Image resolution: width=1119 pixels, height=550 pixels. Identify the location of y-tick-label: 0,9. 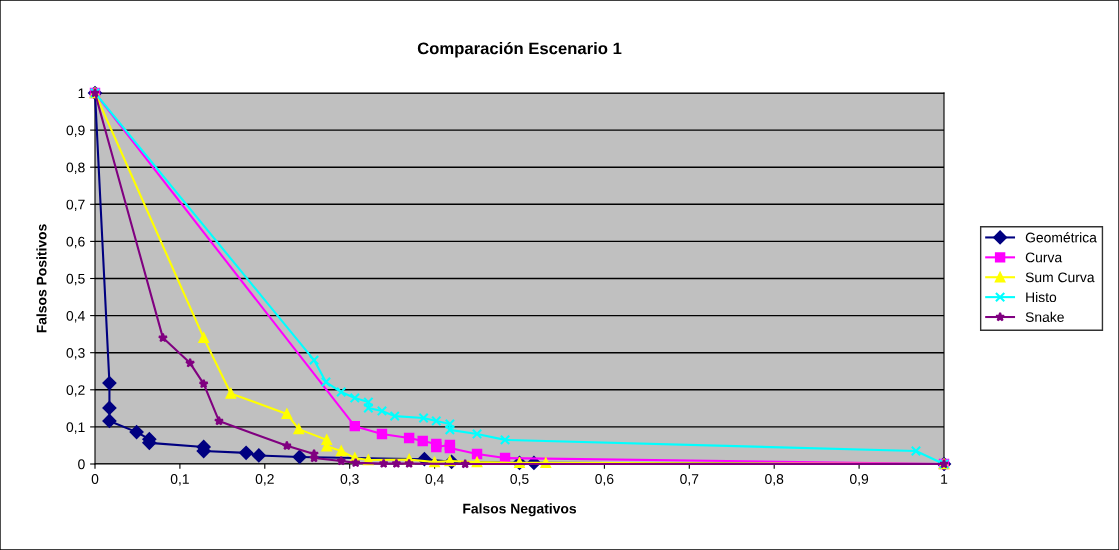
(75, 131).